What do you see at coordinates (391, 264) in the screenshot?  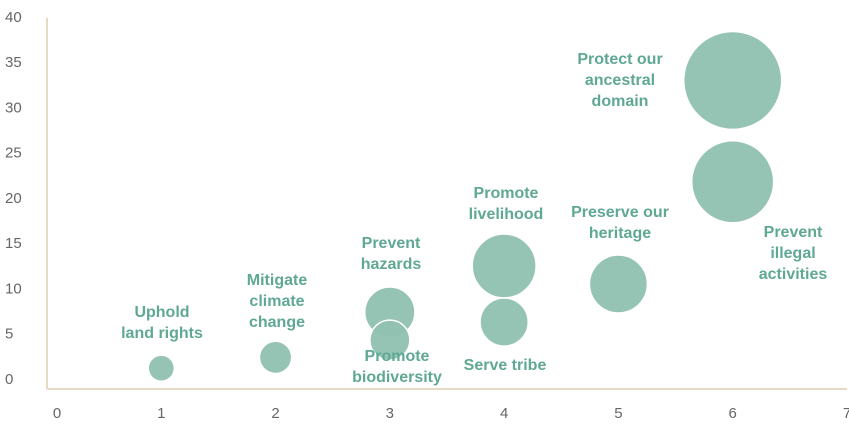 I see `bubble-label: hazards` at bounding box center [391, 264].